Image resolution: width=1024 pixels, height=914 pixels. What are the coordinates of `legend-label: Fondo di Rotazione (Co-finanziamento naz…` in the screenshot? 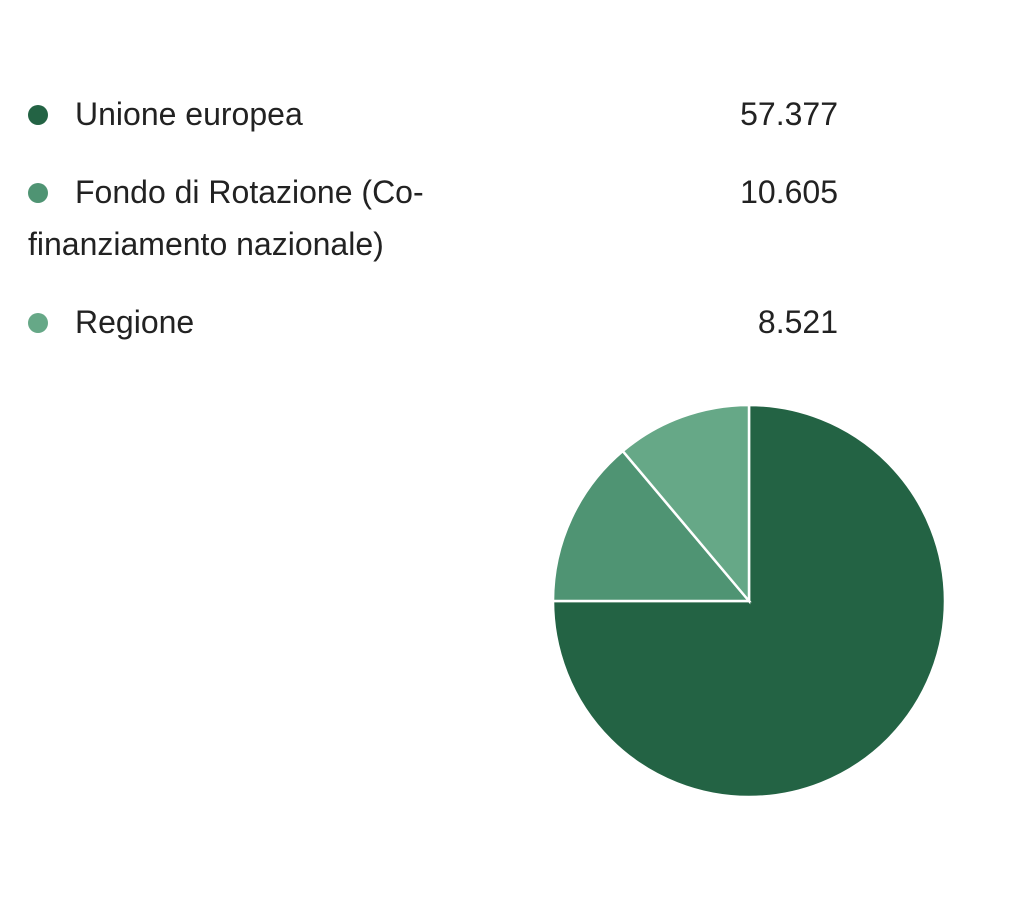 It's located at (226, 218).